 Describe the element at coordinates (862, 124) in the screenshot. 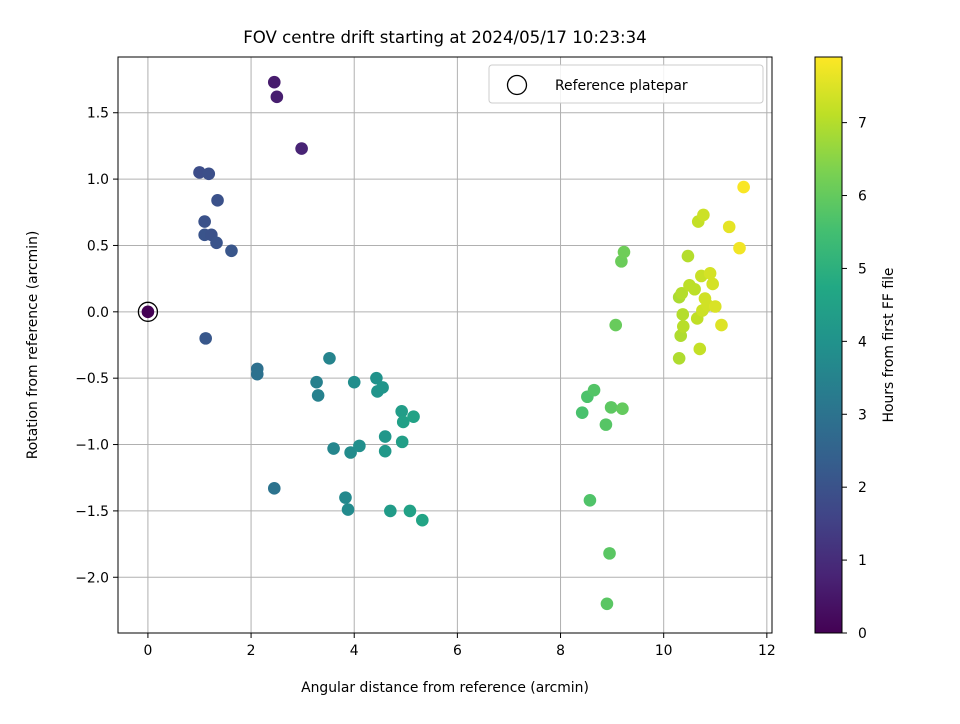

I see `colorbar-tick-label: 7` at that location.